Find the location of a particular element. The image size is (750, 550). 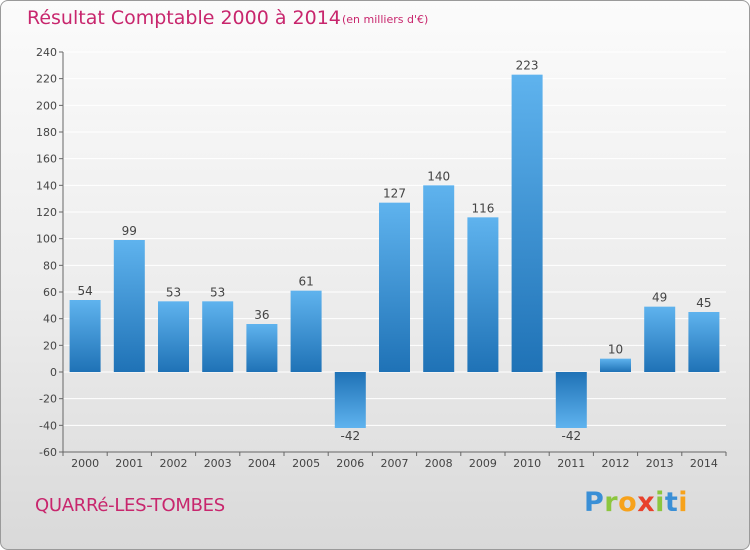

logo-letter: r is located at coordinates (611, 502).